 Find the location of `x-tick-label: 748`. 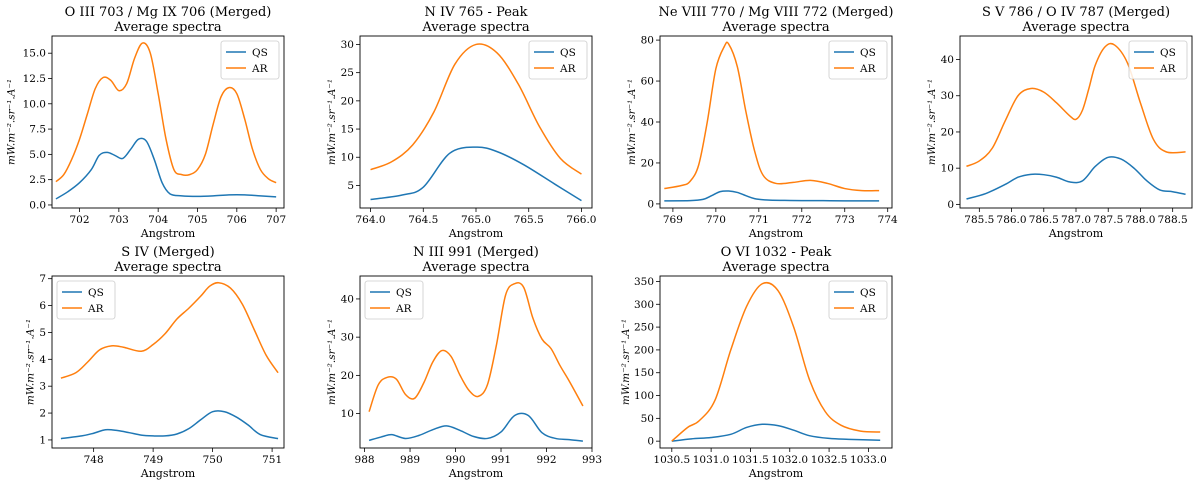

x-tick-label: 748 is located at coordinates (94, 460).